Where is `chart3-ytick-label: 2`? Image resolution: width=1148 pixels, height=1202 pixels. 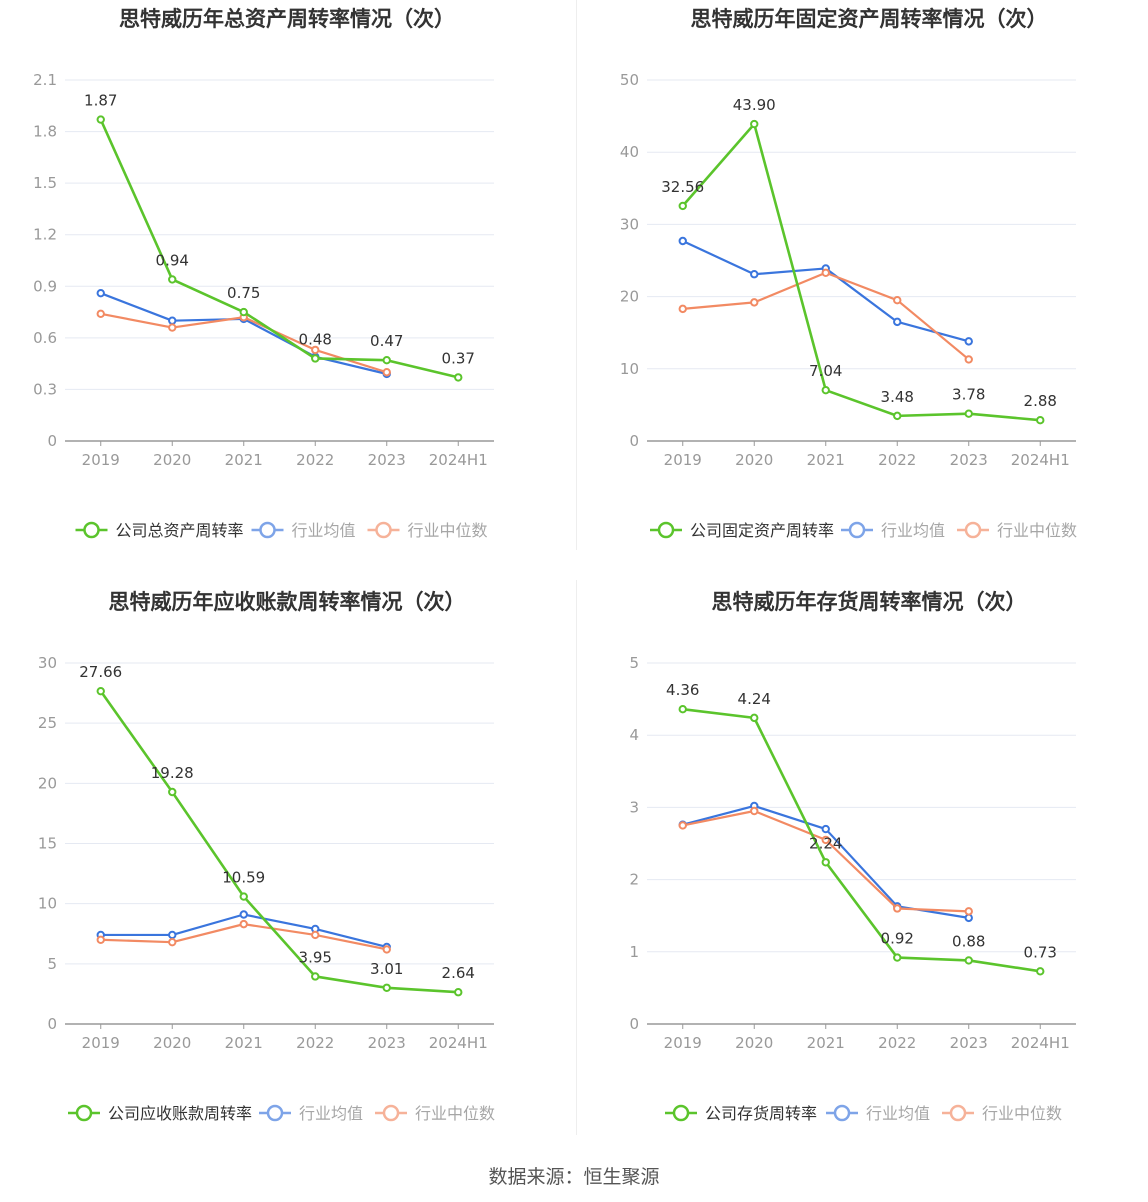 chart3-ytick-label: 2 is located at coordinates (634, 880).